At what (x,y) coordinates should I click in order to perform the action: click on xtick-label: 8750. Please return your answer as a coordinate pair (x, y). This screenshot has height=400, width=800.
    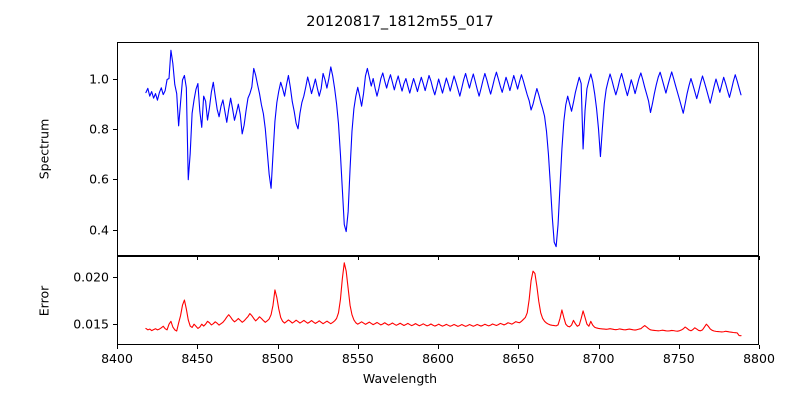
    Looking at the image, I should click on (678, 358).